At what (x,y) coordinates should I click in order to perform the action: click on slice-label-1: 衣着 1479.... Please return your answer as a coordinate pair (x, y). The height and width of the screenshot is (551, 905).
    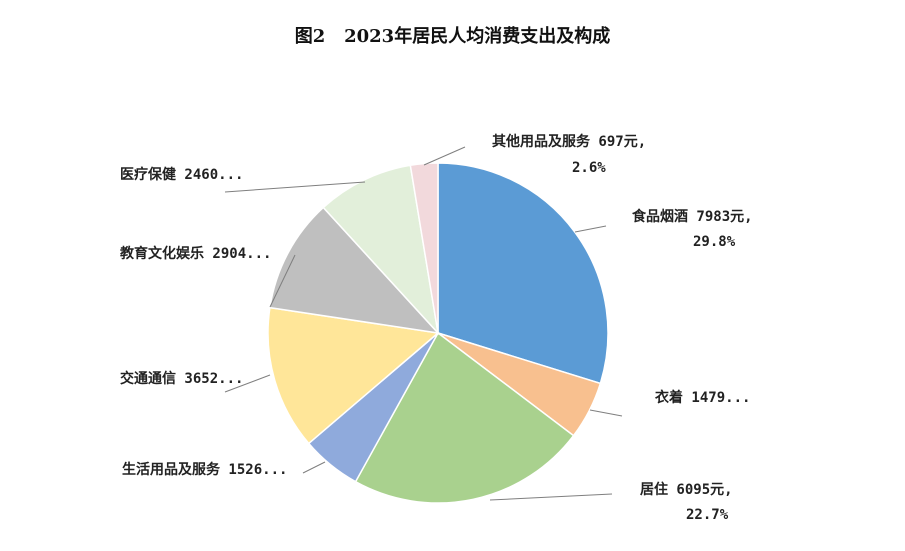
    Looking at the image, I should click on (702, 397).